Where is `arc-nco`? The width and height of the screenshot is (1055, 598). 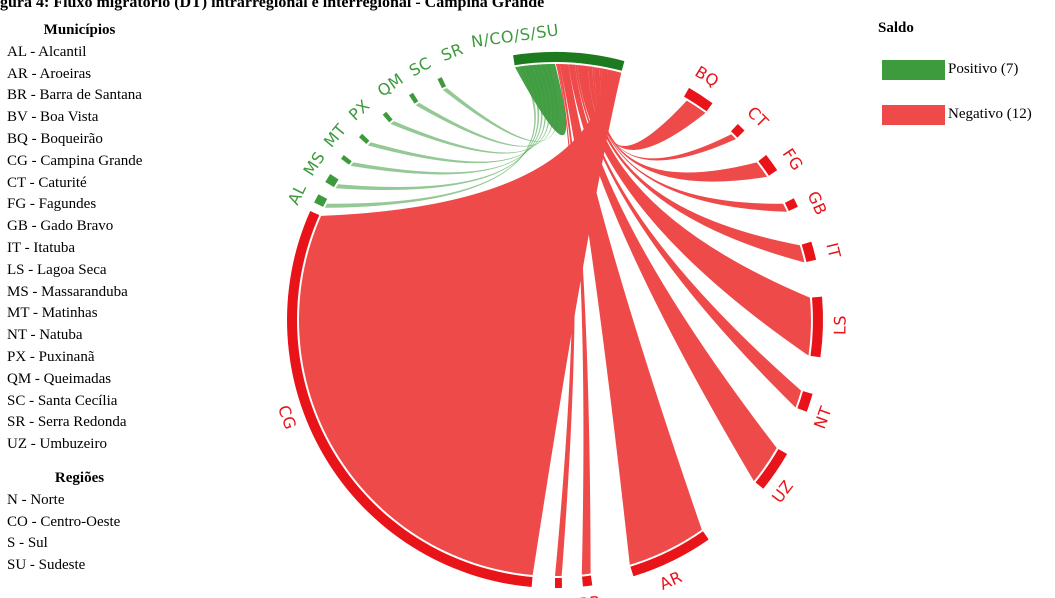 arc-nco is located at coordinates (569, 61).